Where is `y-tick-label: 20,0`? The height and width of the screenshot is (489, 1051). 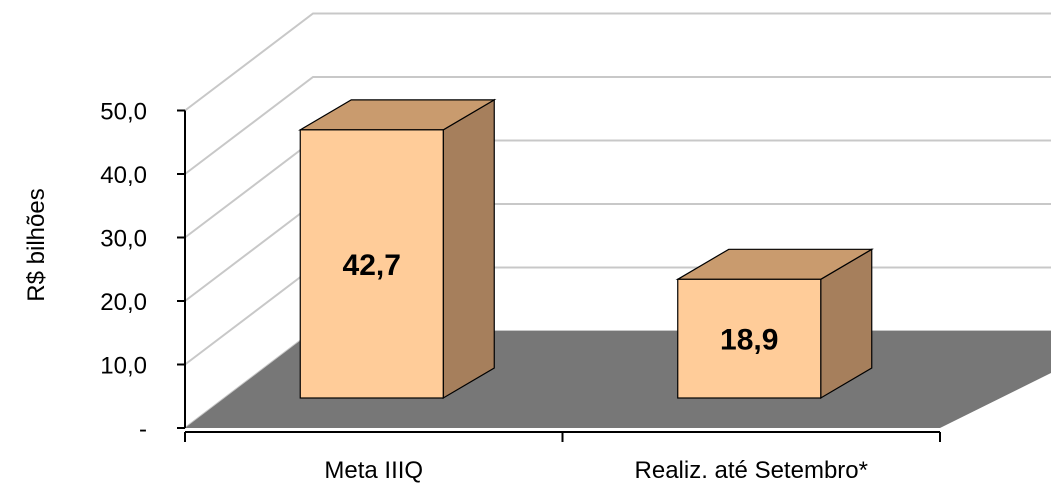
y-tick-label: 20,0 is located at coordinates (123, 302).